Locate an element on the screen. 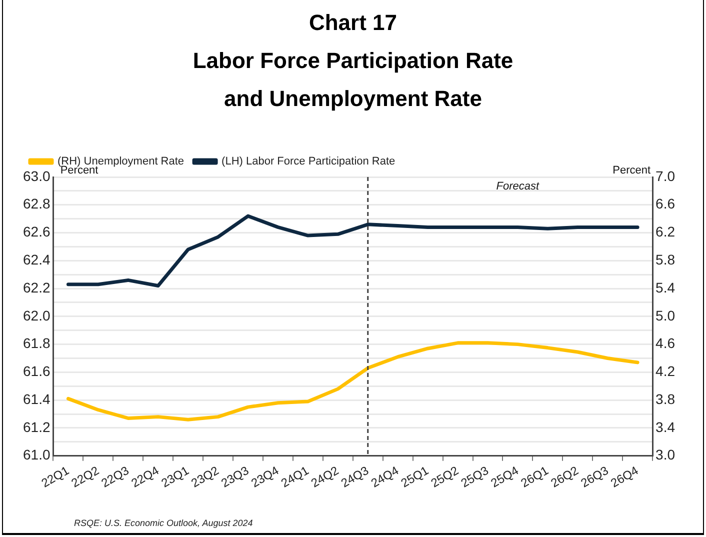 This screenshot has height=537, width=706. y2-axis-title: Percent is located at coordinates (631, 170).